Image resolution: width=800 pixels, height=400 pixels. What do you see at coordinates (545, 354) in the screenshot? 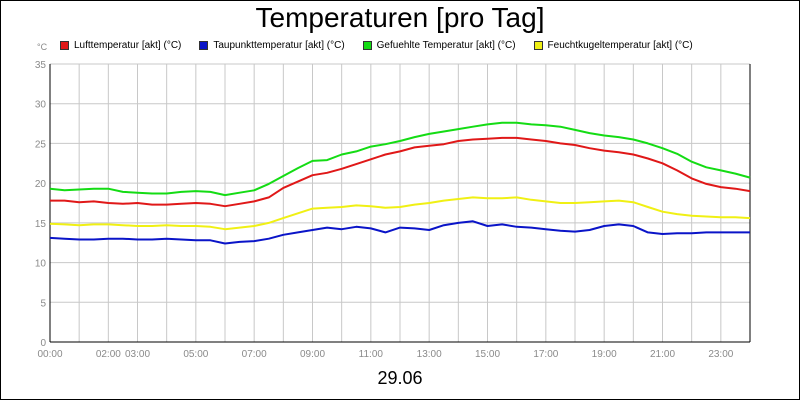
I see `x-tick-label: 17:00` at bounding box center [545, 354].